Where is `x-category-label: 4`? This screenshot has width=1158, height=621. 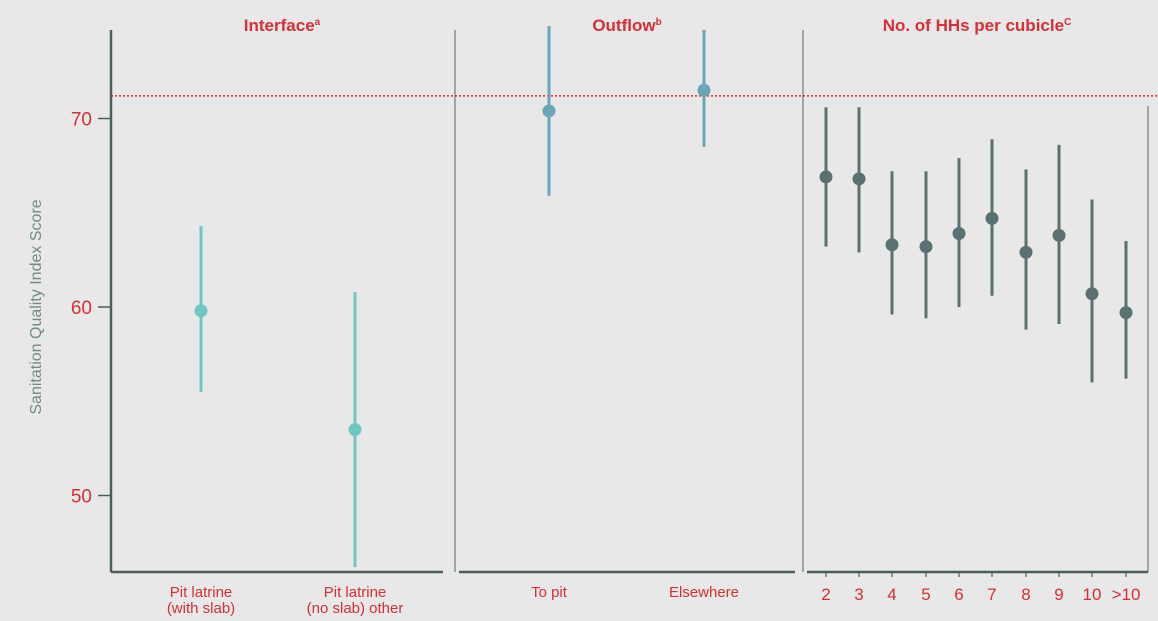
x-category-label: 4 is located at coordinates (891, 594).